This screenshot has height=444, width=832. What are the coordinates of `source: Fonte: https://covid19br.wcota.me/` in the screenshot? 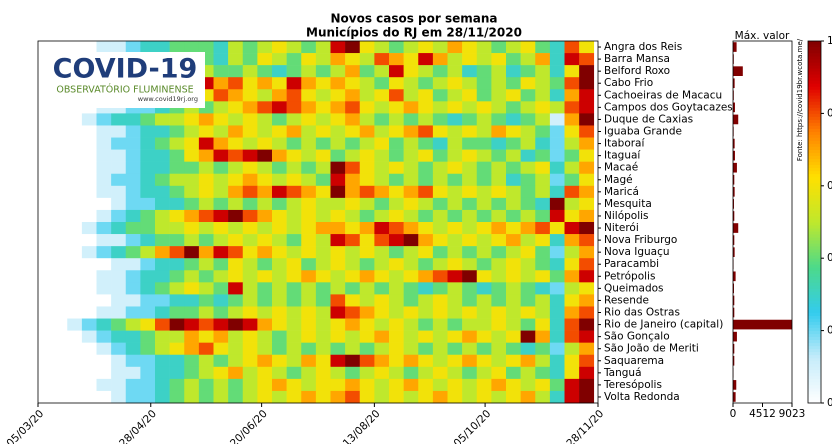 It's located at (800, 99).